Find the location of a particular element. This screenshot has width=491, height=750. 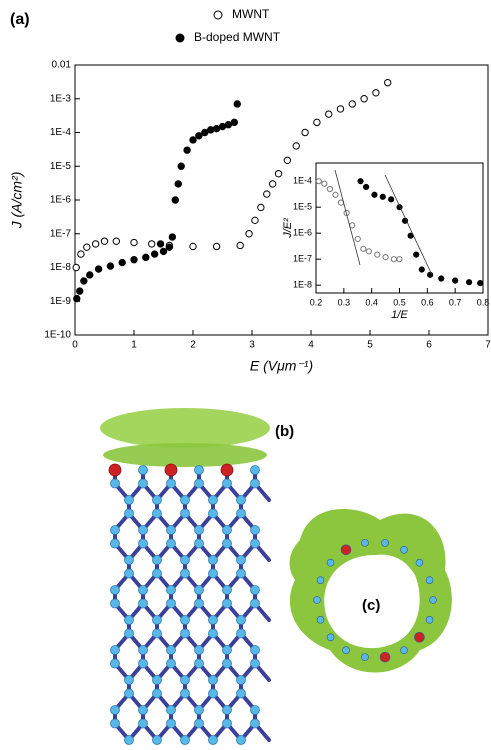

y-tick-label: 0.01 is located at coordinates (62, 65).